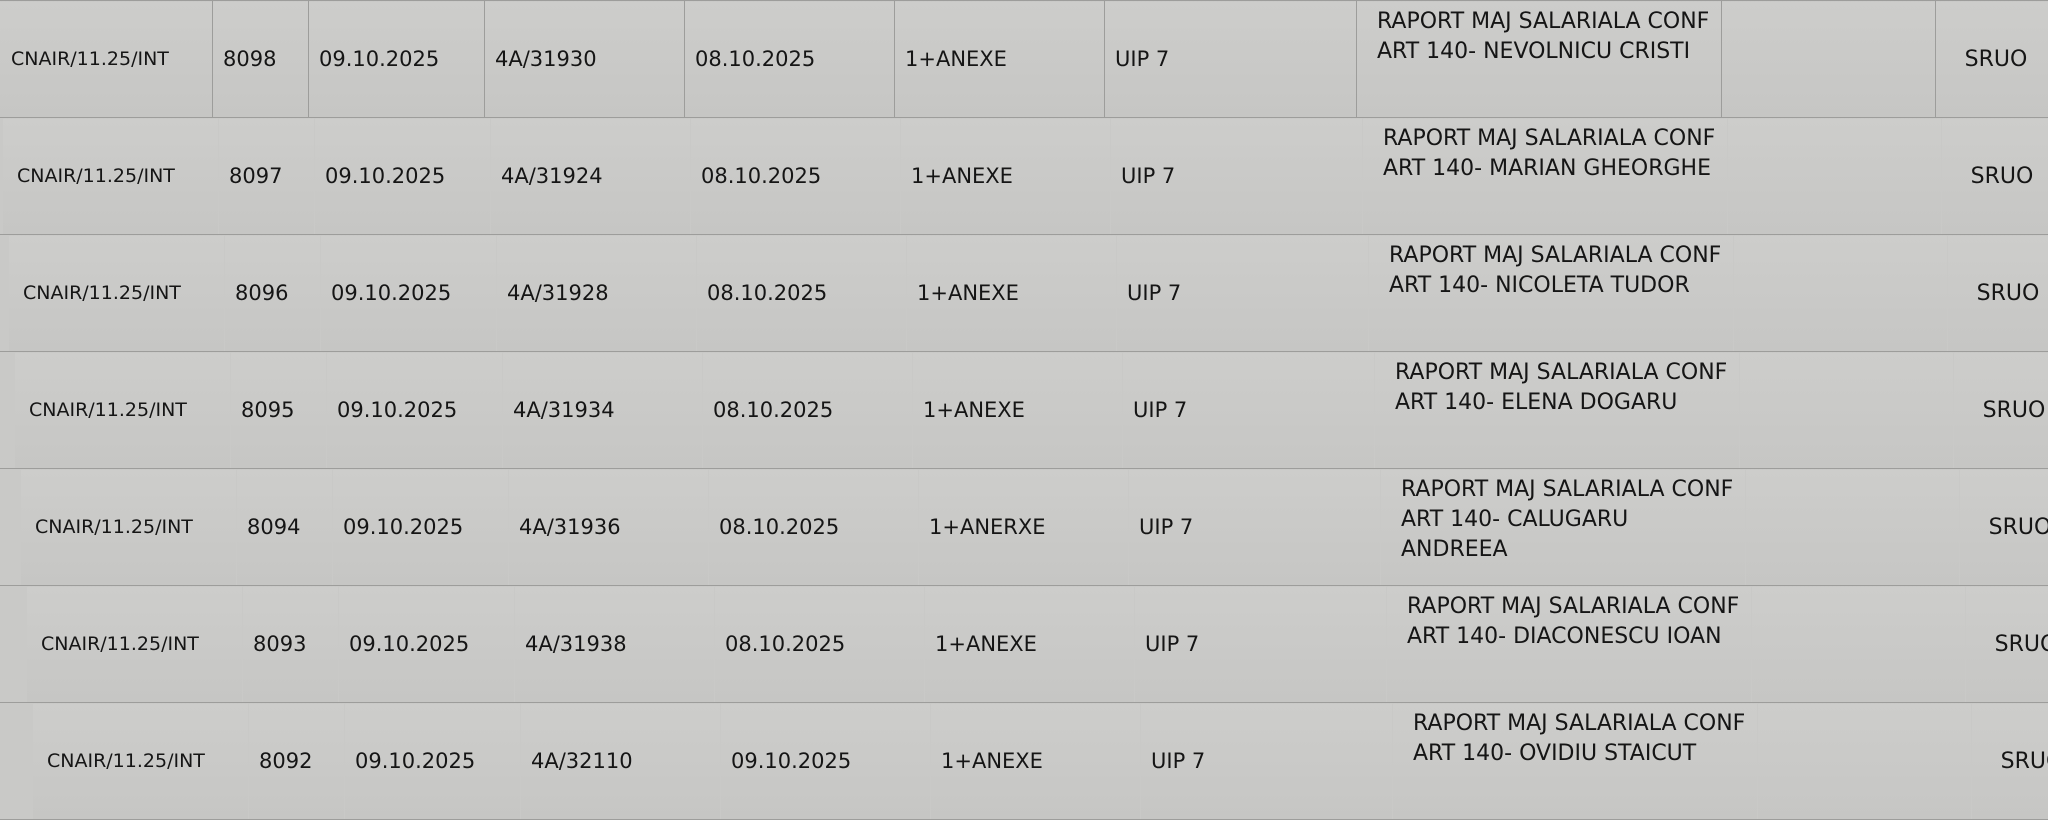  Describe the element at coordinates (585, 59) in the screenshot. I see `reference-cell: 4A/31930` at that location.